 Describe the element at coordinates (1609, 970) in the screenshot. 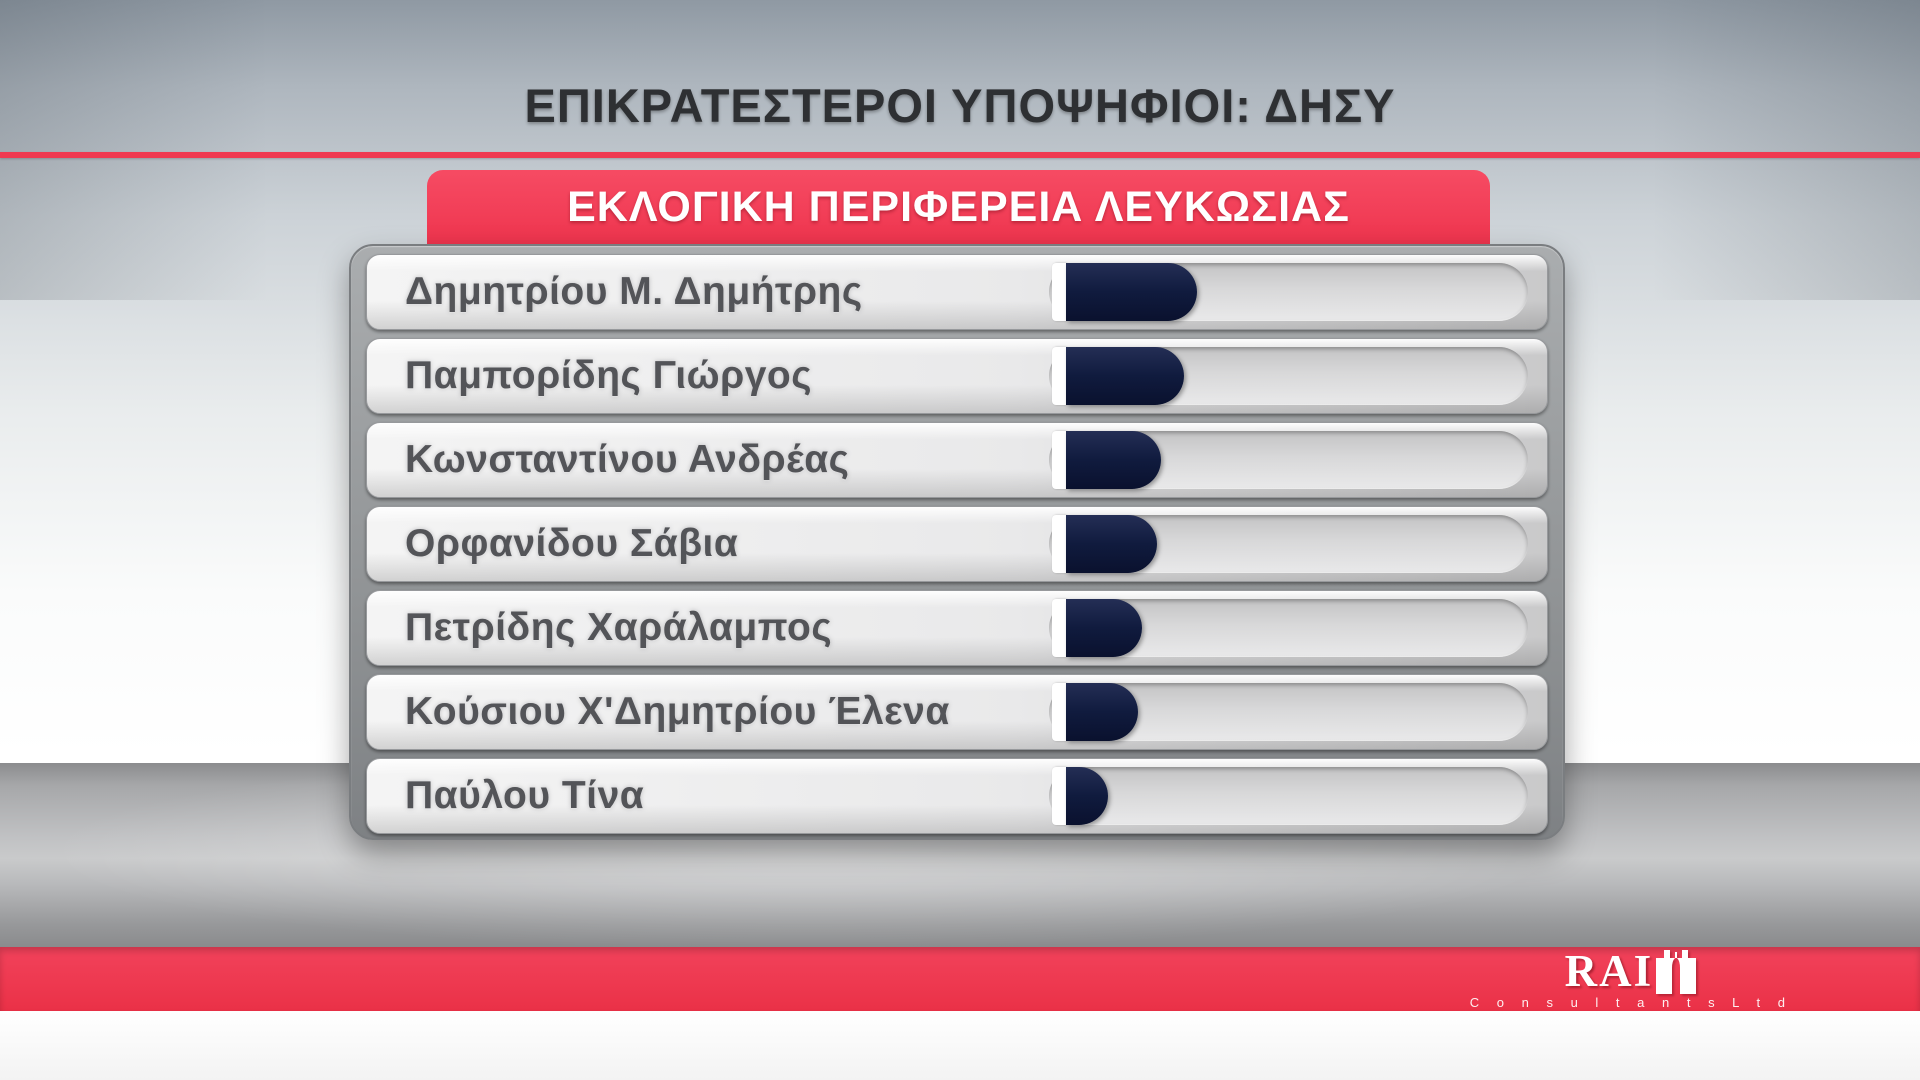

I see `rai-logo-text: RAI` at that location.